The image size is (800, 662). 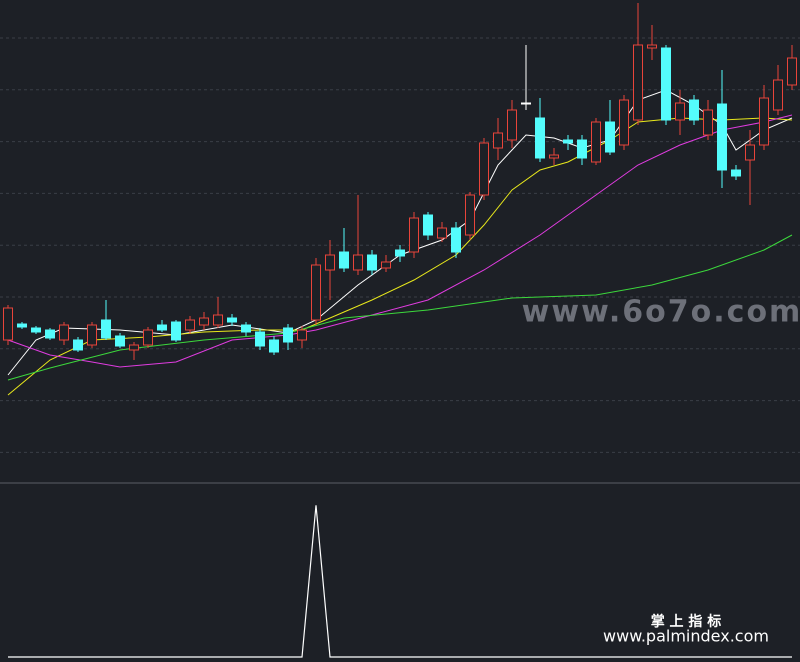 I want to click on watermark-brand: 掌 上 指 标, so click(x=686, y=621).